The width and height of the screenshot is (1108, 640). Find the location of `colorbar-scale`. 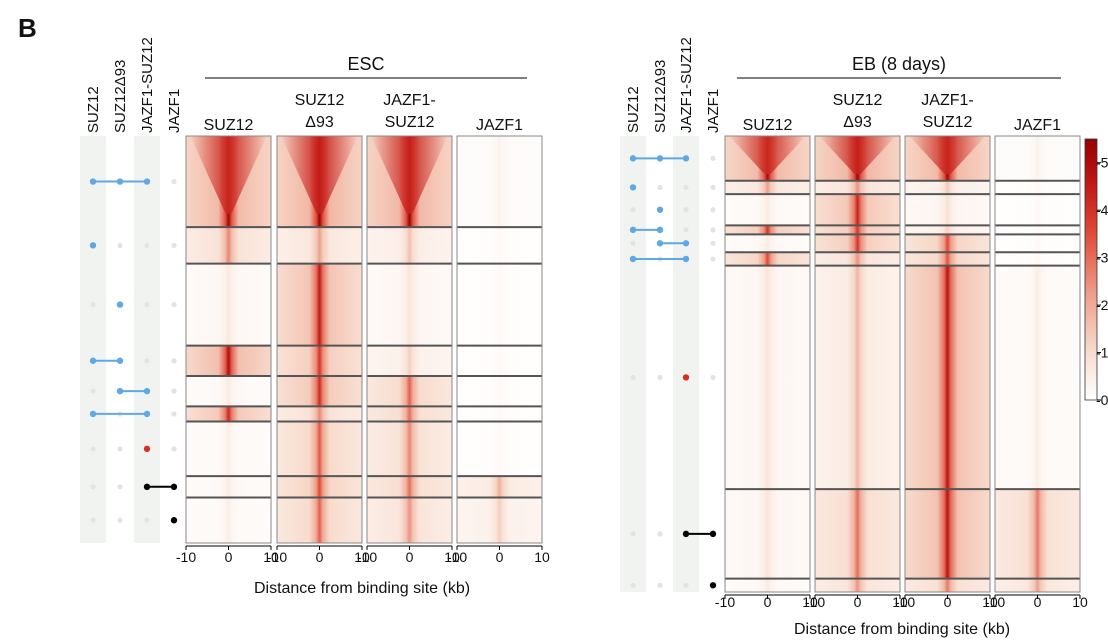

colorbar-scale is located at coordinates (1091, 269).